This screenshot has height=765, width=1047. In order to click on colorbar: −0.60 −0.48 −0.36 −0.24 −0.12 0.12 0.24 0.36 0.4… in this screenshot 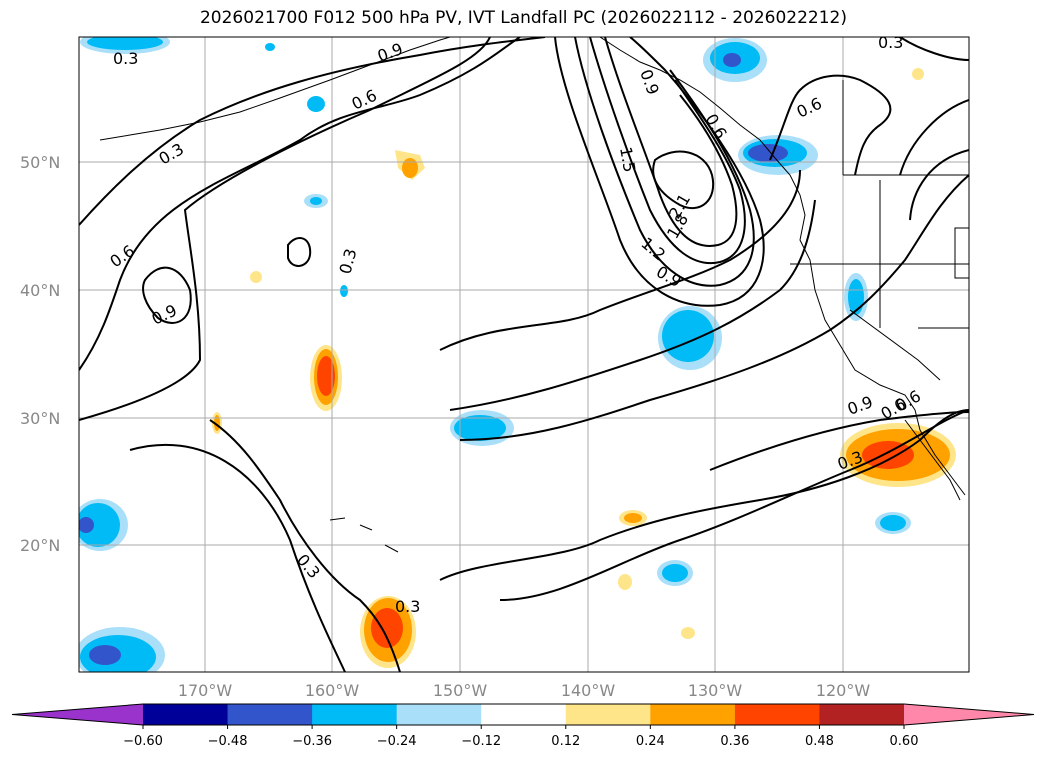, I will do `click(523, 726)`.